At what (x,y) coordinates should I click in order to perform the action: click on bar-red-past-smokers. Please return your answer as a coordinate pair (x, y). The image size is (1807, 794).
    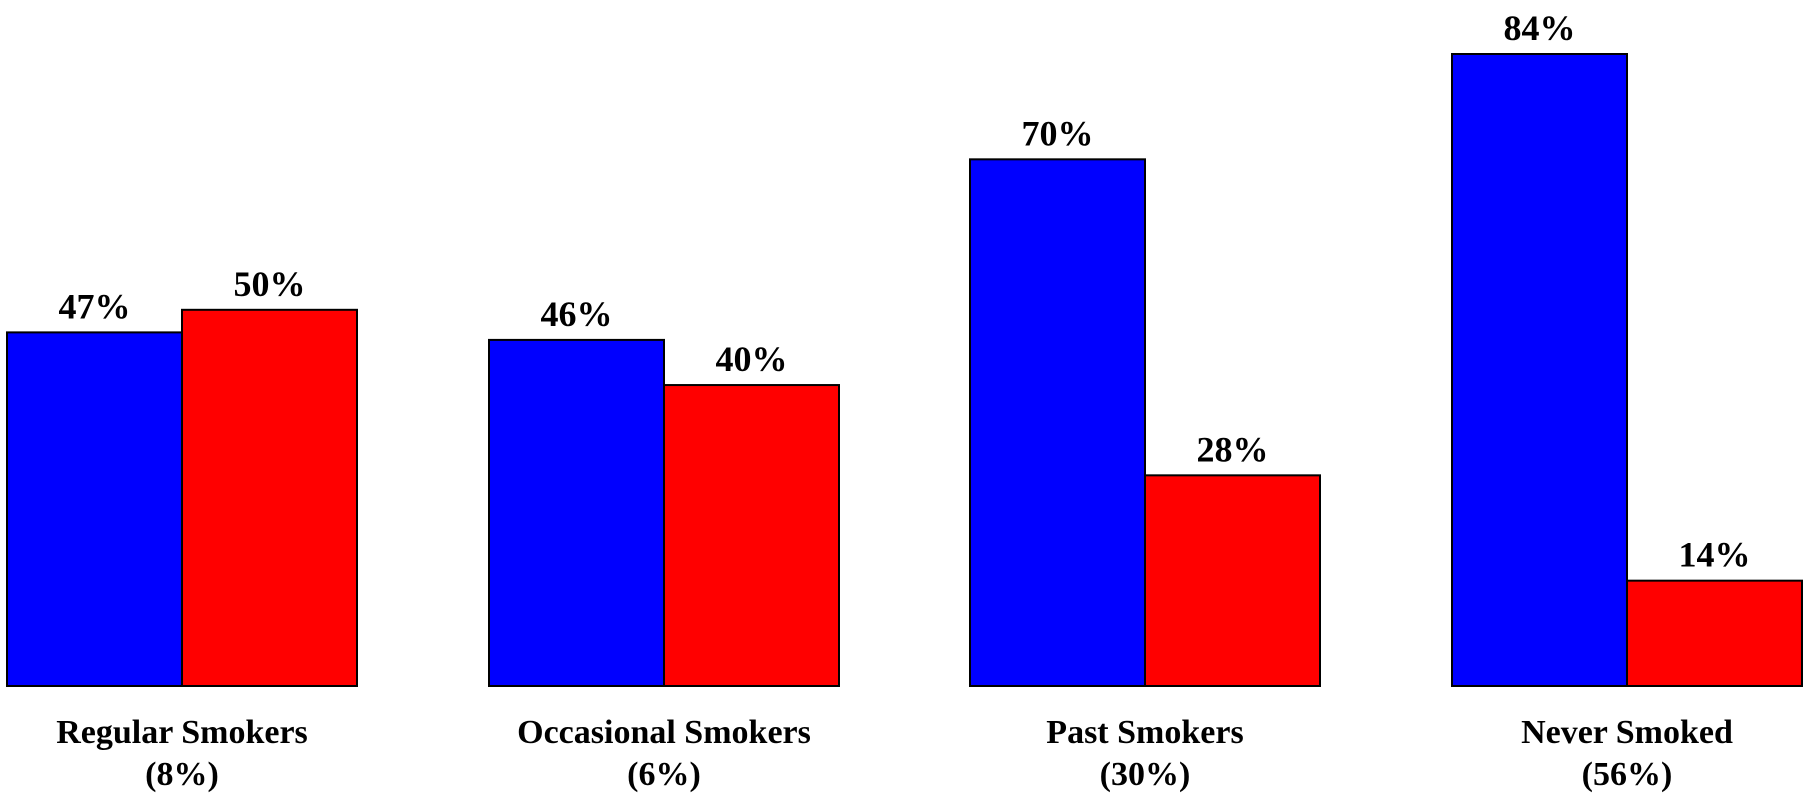
    Looking at the image, I should click on (1232, 581).